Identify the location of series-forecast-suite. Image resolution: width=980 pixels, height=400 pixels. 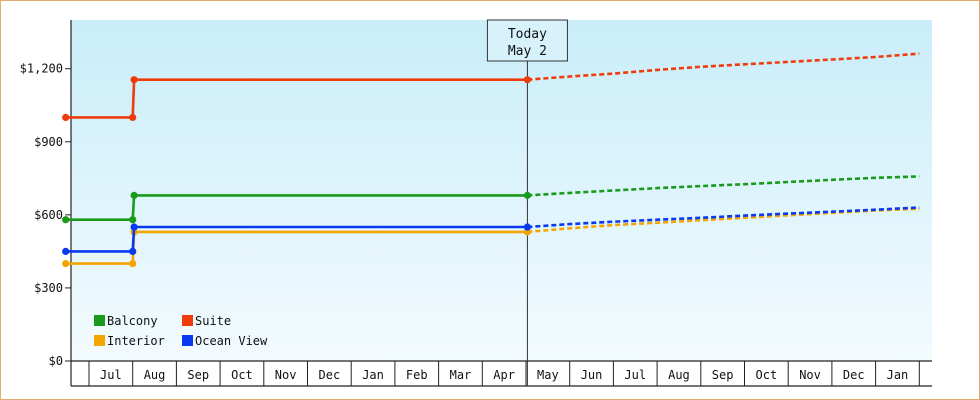
(723, 66).